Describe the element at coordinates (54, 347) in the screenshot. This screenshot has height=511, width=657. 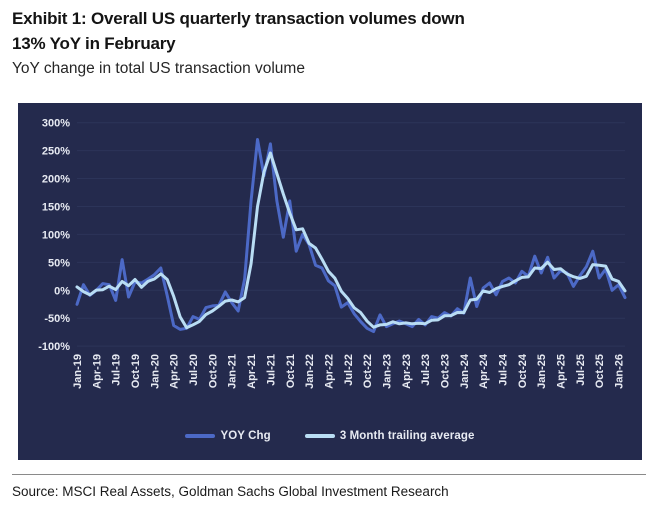
I see `y-axis-tick-label: -100%` at that location.